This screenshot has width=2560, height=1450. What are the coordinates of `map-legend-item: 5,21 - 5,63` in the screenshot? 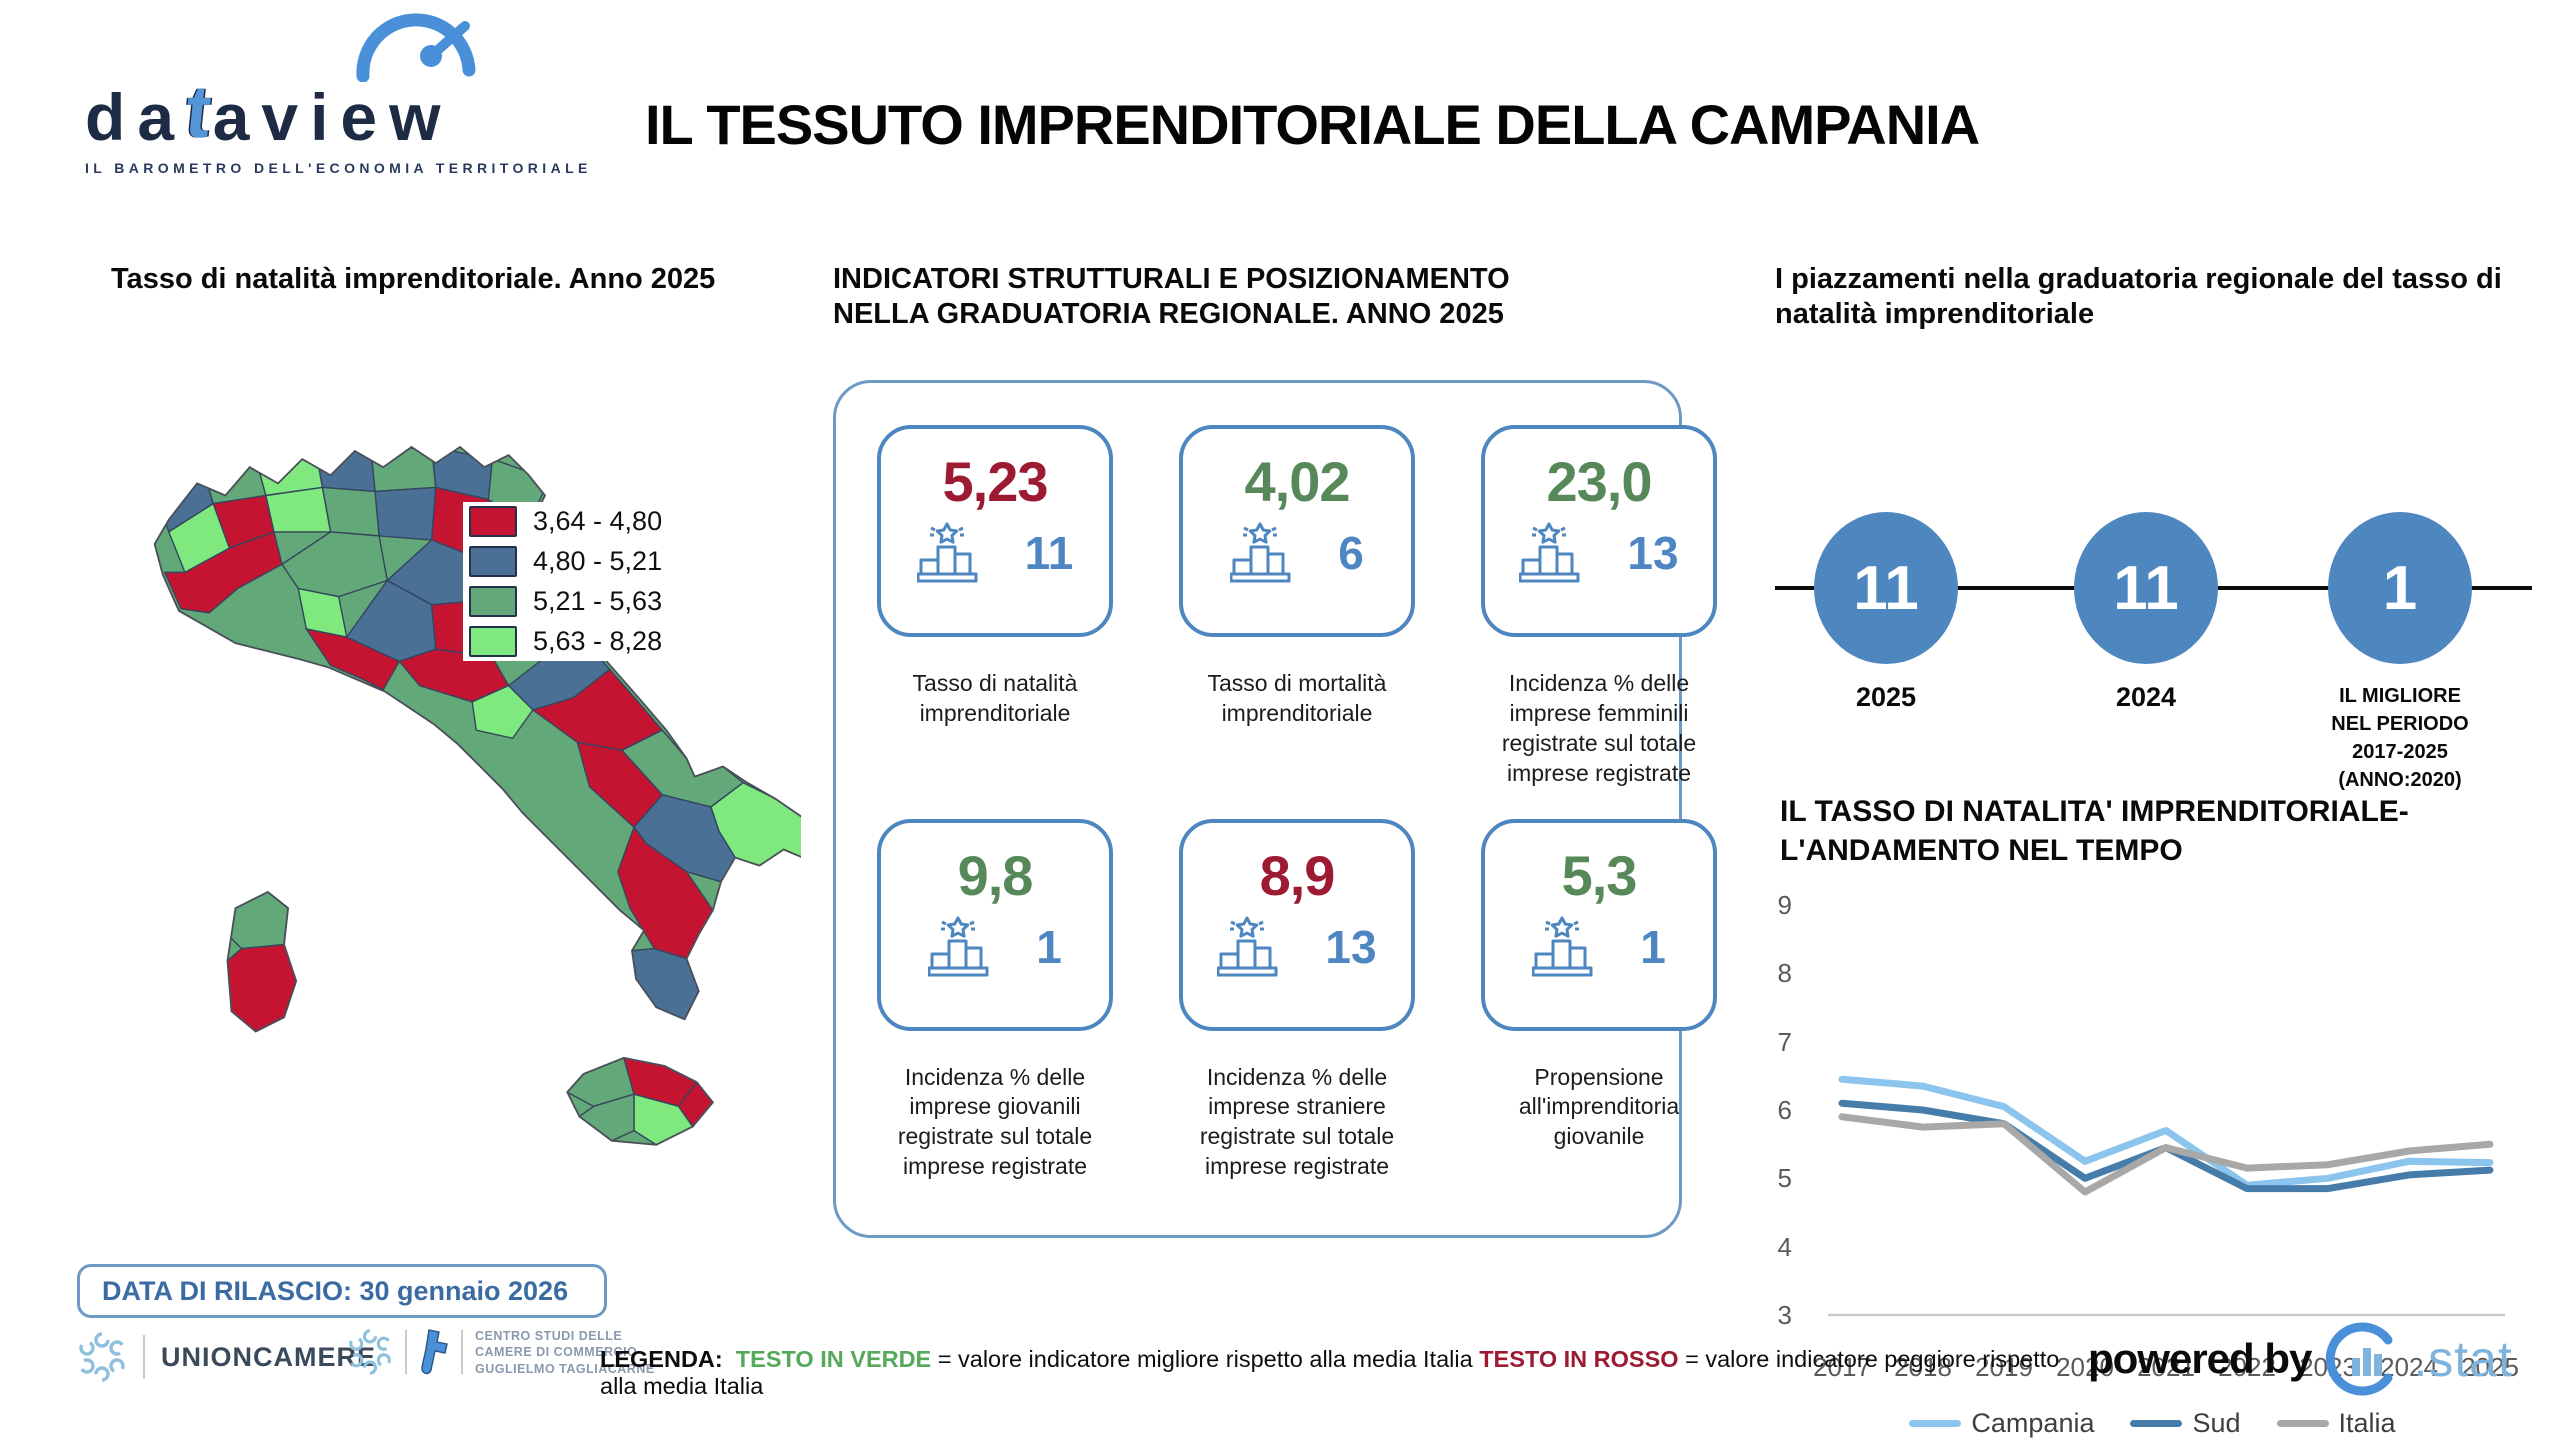 It's located at (565, 601).